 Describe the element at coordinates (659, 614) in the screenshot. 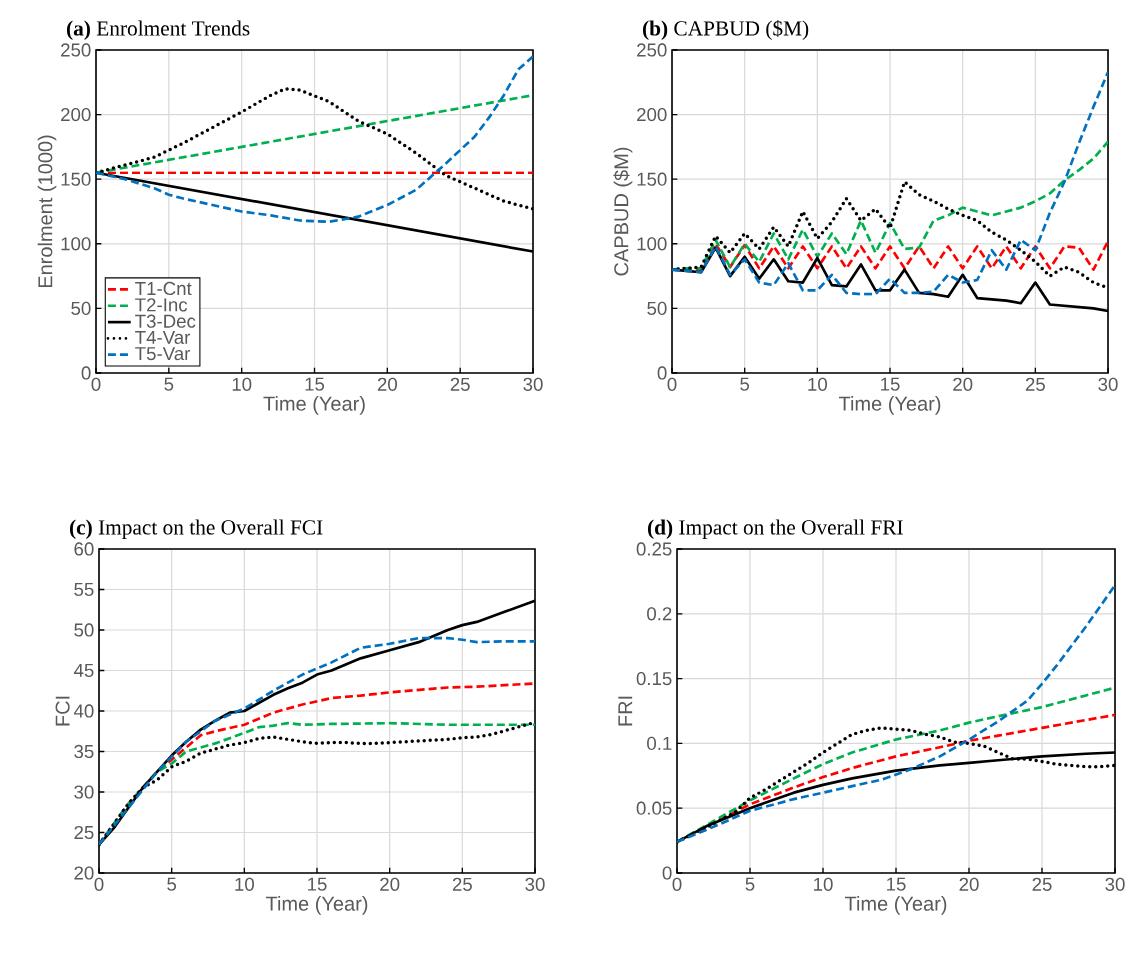

I see `y-tick-label: 0.2` at that location.